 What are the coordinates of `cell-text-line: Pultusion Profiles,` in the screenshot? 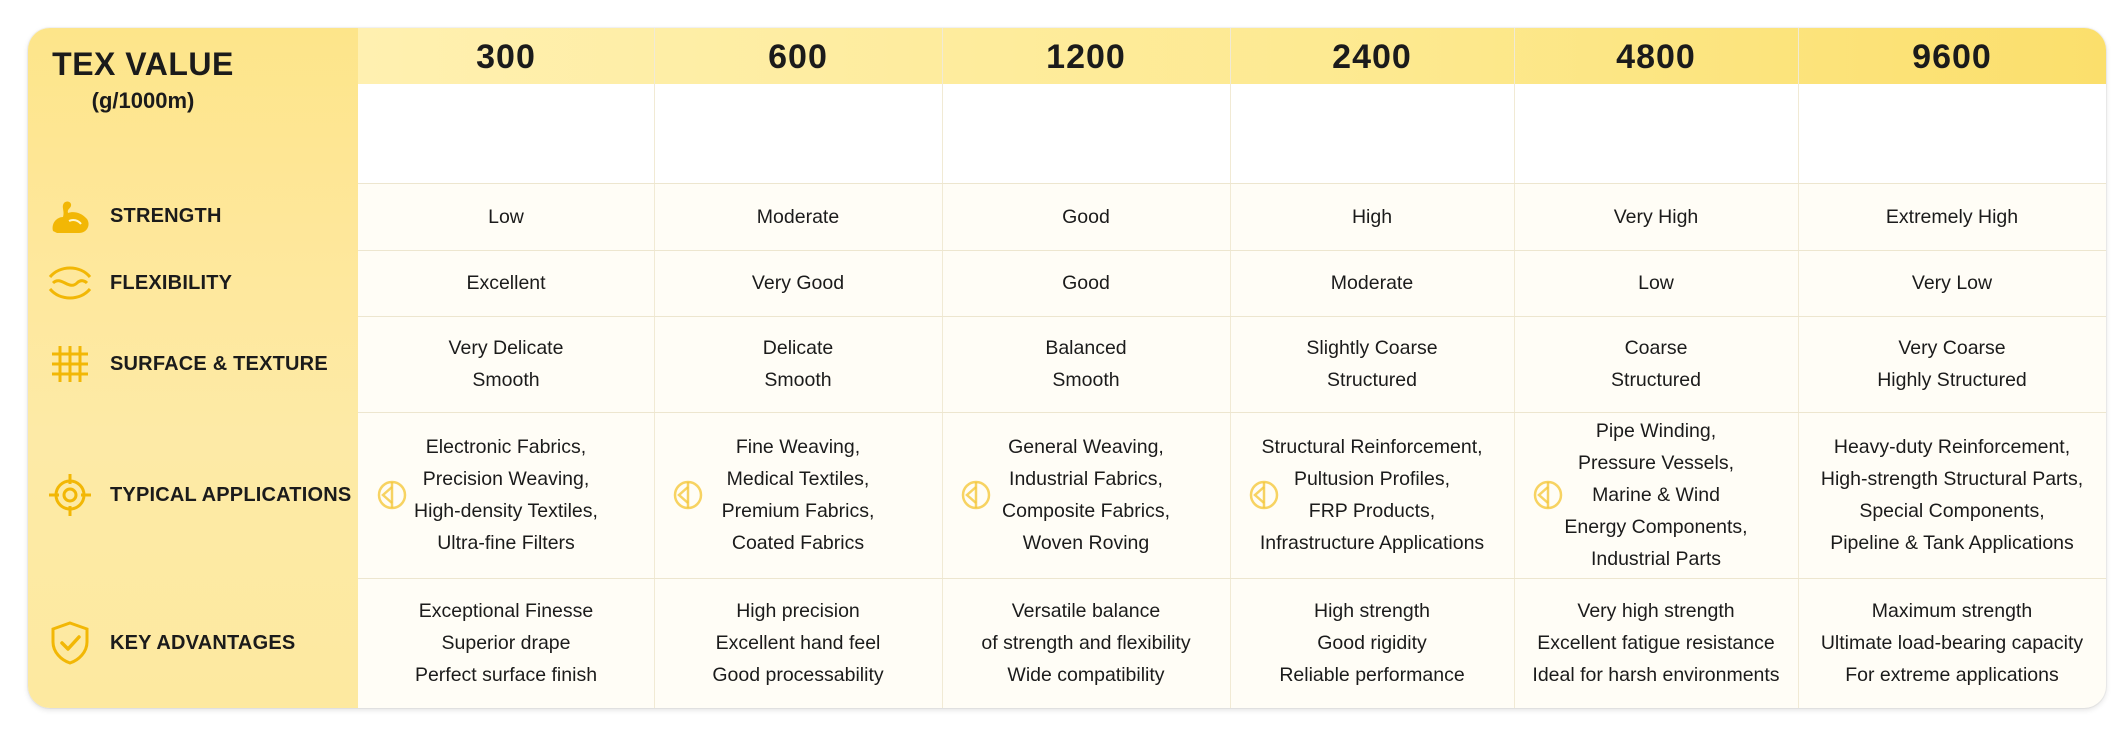 It's located at (1372, 479).